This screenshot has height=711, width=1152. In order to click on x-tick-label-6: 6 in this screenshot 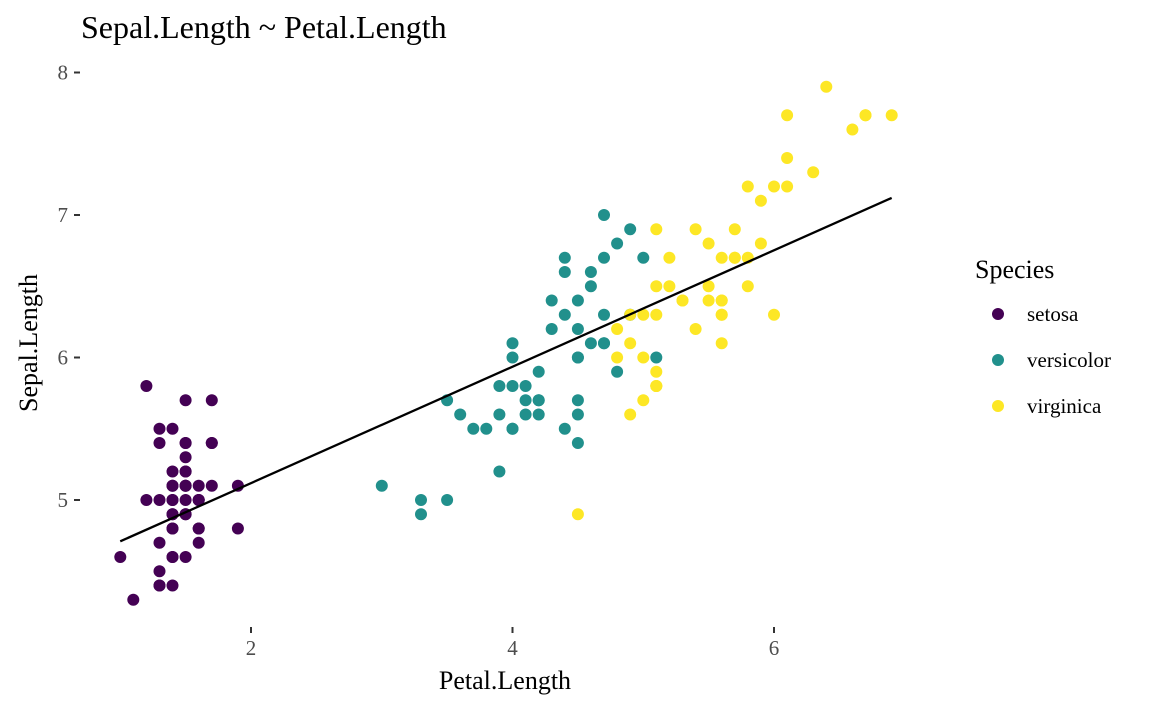, I will do `click(774, 648)`.